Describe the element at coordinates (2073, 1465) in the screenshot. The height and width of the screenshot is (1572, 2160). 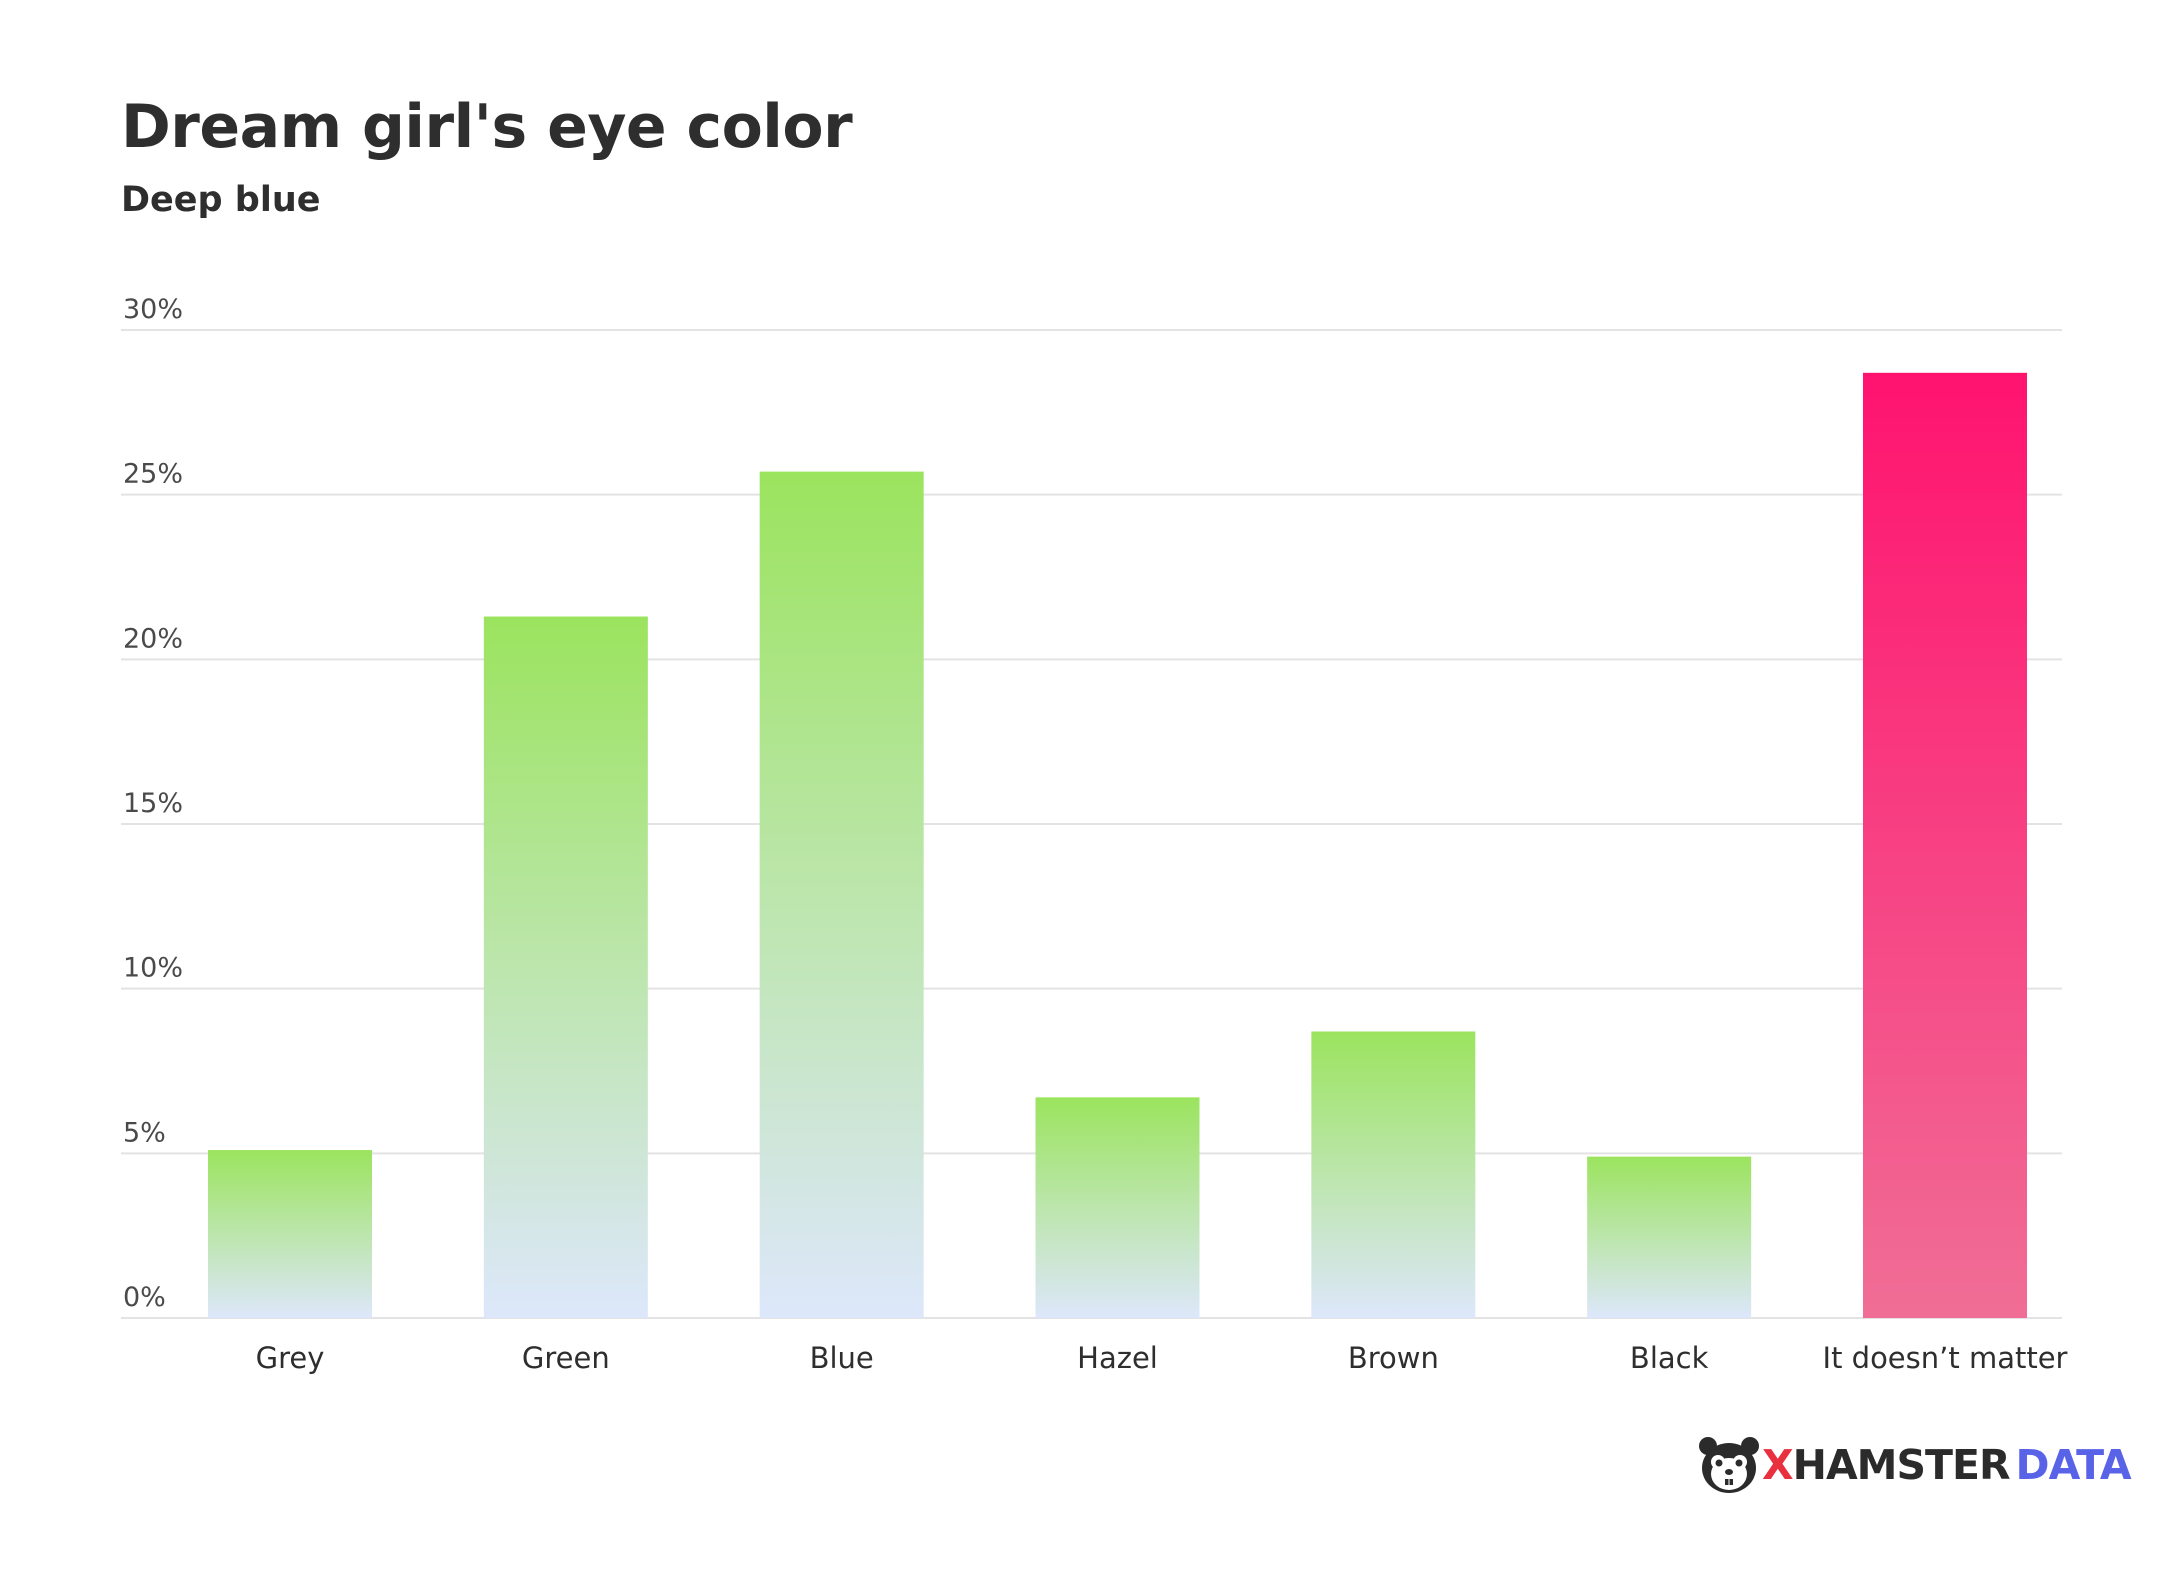
I see `logo-data: DATA` at that location.